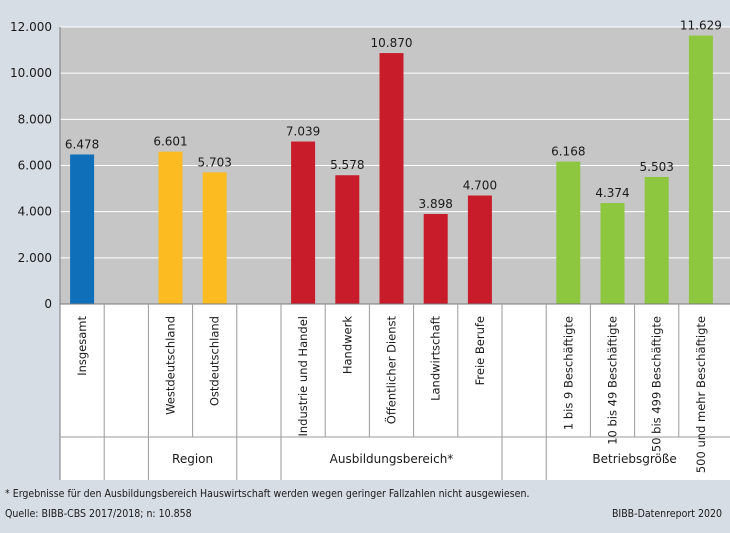 The width and height of the screenshot is (730, 533). What do you see at coordinates (303, 376) in the screenshot?
I see `category-label: Industrie und Handel` at bounding box center [303, 376].